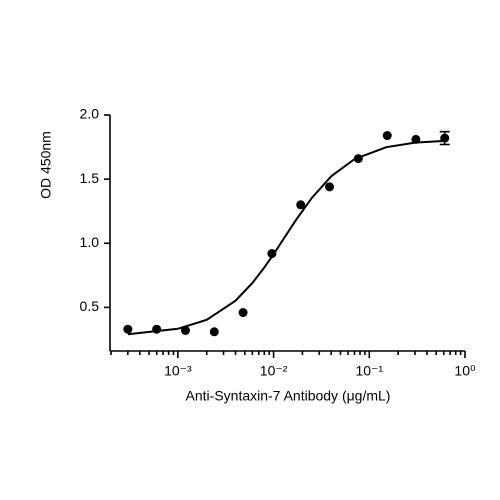 Image resolution: width=500 pixels, height=500 pixels. What do you see at coordinates (90, 178) in the screenshot?
I see `y-tick-label: 1.5` at bounding box center [90, 178].